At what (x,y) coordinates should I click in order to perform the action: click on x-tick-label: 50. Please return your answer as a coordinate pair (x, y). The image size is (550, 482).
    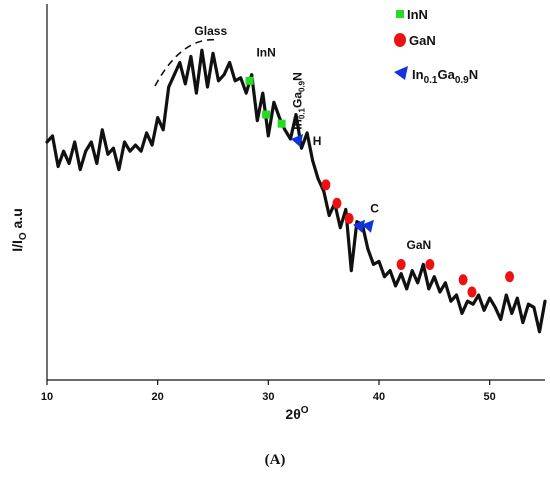
    Looking at the image, I should click on (490, 397).